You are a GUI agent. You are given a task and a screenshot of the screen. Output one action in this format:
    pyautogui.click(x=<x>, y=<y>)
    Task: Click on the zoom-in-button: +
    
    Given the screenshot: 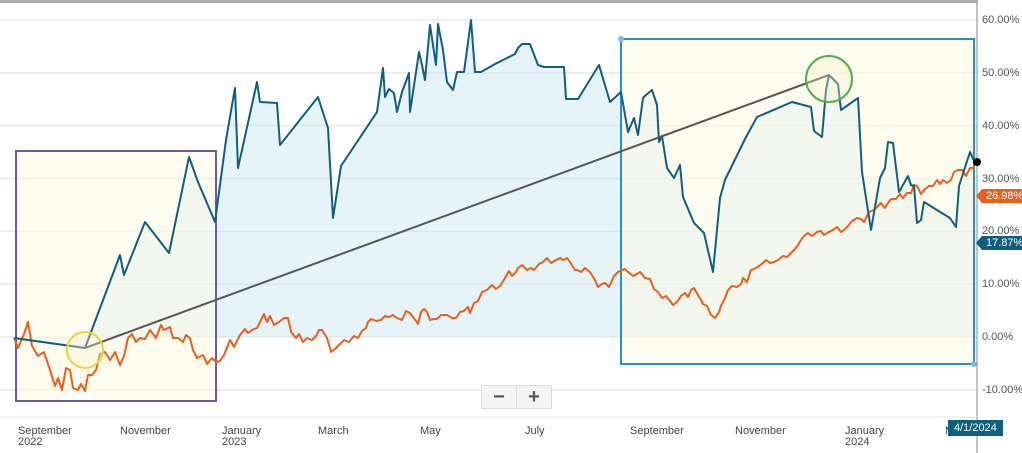 What is the action you would take?
    pyautogui.click(x=533, y=397)
    